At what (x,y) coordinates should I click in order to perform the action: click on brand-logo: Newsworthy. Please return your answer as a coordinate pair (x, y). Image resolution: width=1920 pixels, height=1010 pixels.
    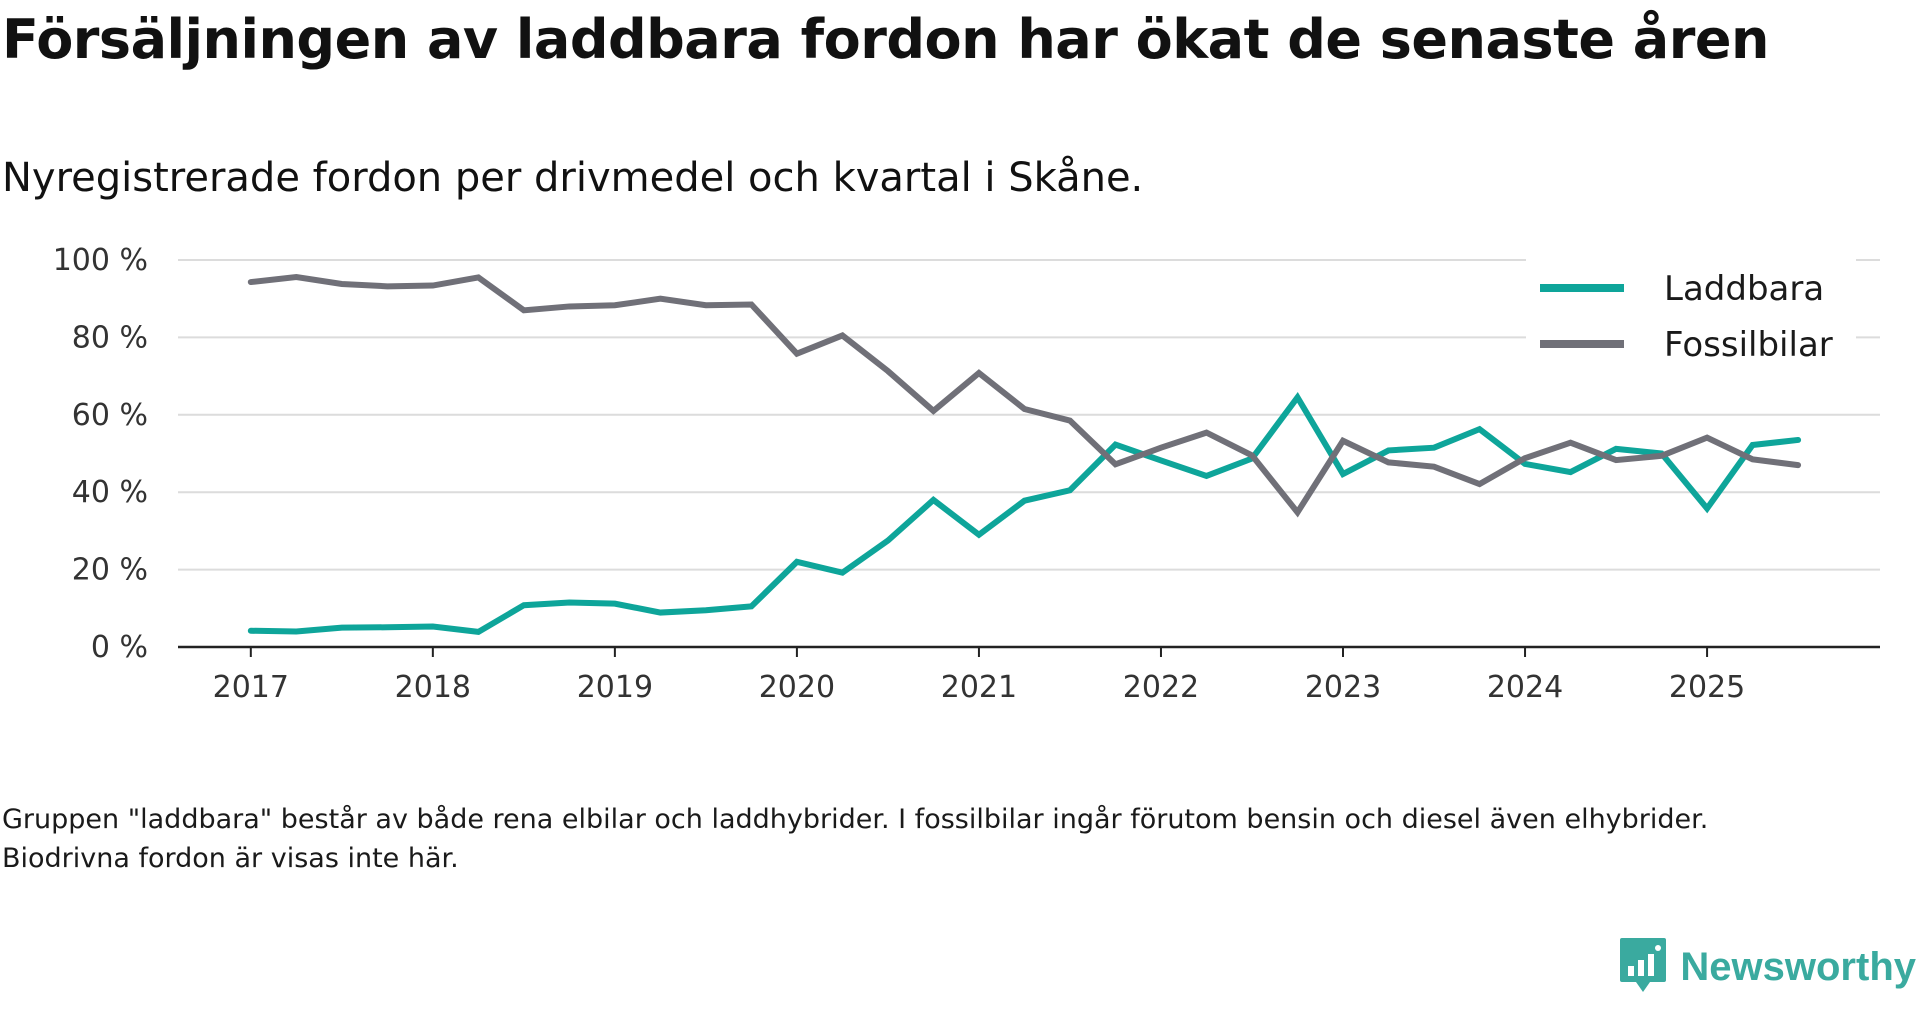
    Looking at the image, I should click on (1767, 967).